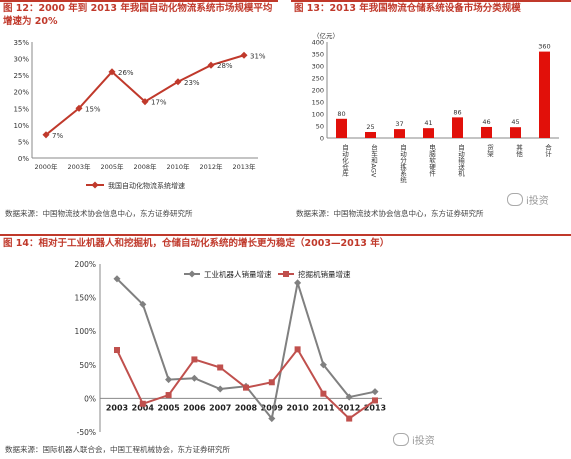  What do you see at coordinates (21, 109) in the screenshot?
I see `y-tick-label: 15%` at bounding box center [21, 109].